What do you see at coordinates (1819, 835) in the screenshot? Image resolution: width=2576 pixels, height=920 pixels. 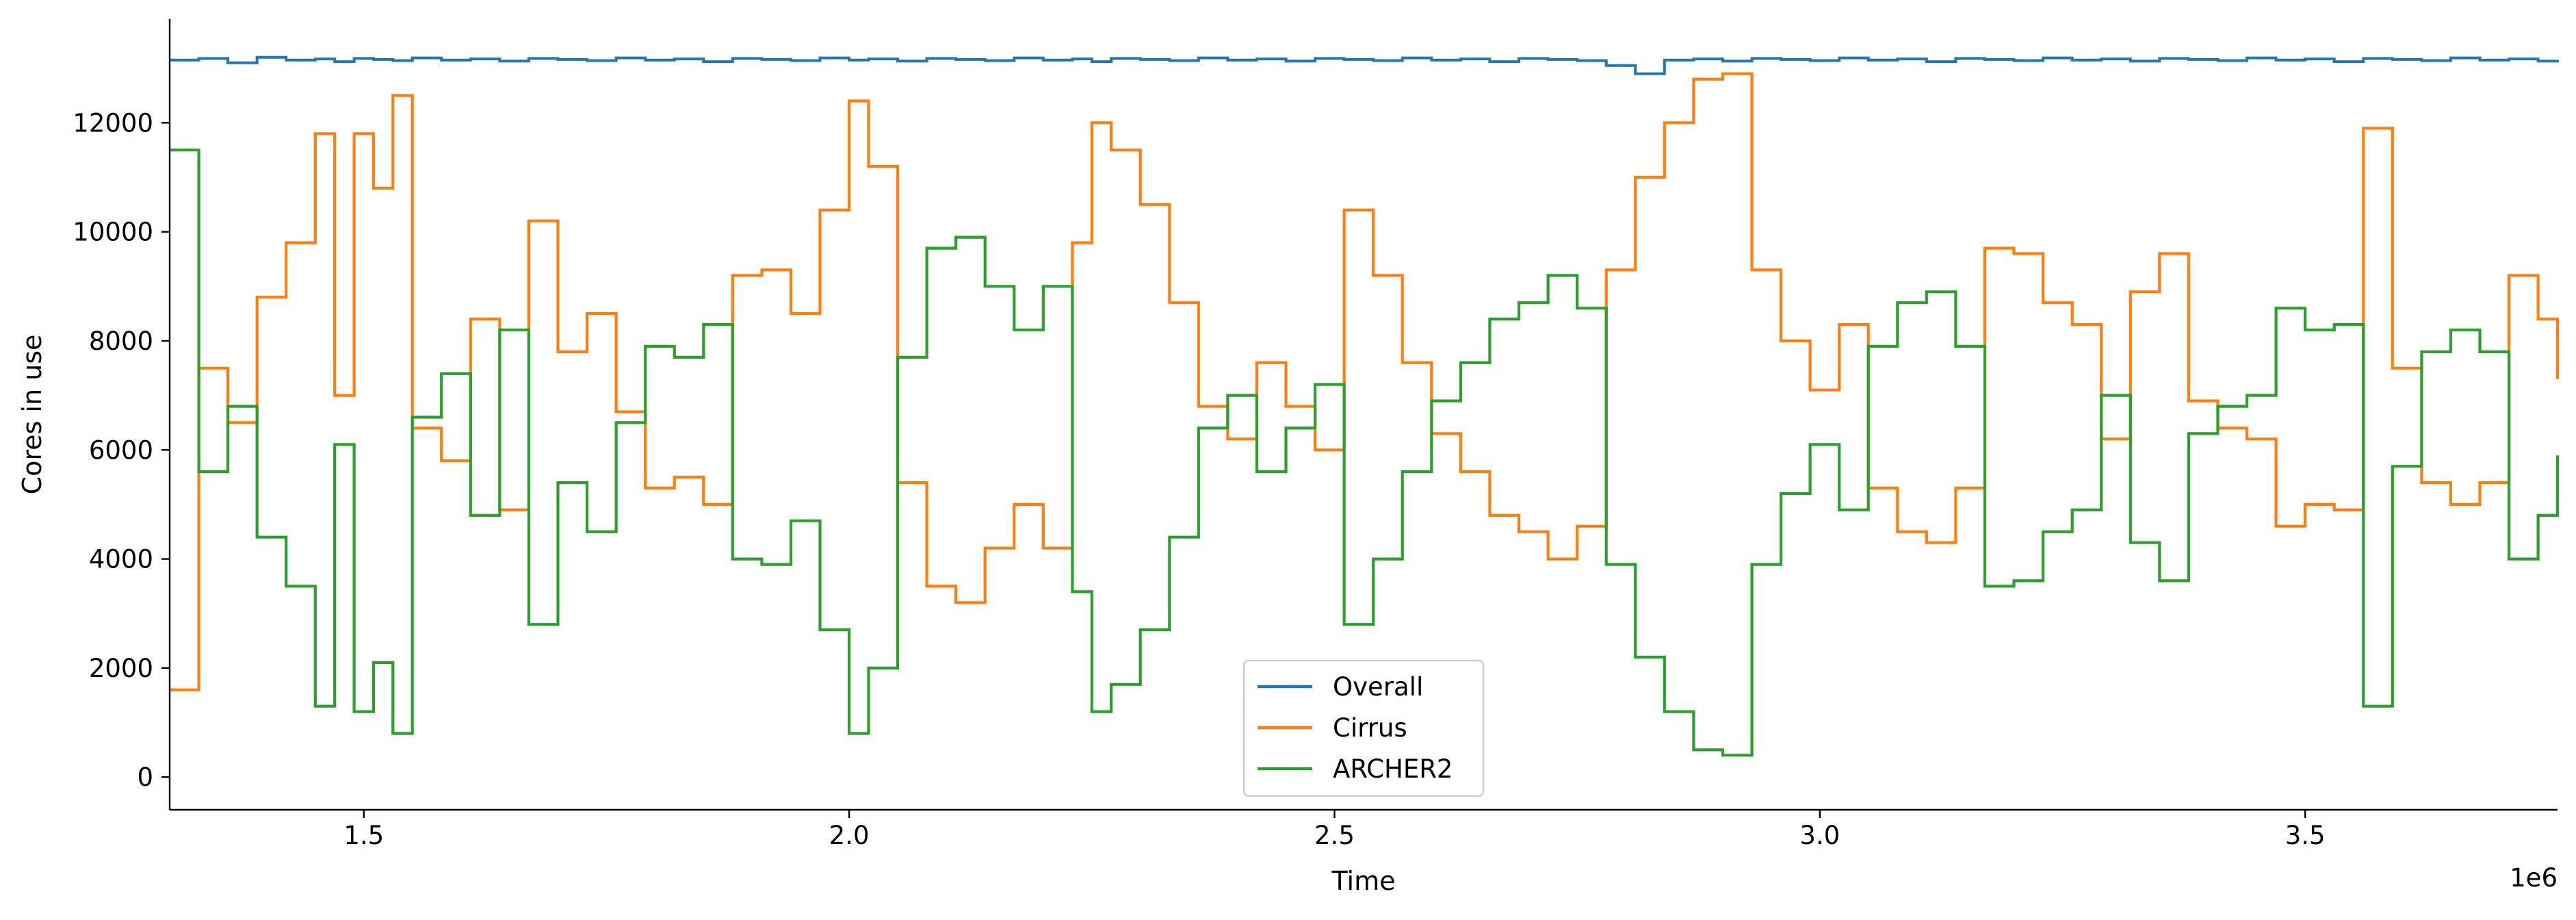 I see `x-tick-label: 3.0` at bounding box center [1819, 835].